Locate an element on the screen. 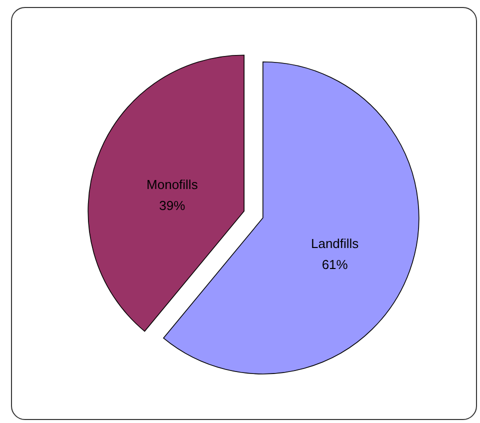 This screenshot has width=480, height=423. data-label: 61% is located at coordinates (335, 264).